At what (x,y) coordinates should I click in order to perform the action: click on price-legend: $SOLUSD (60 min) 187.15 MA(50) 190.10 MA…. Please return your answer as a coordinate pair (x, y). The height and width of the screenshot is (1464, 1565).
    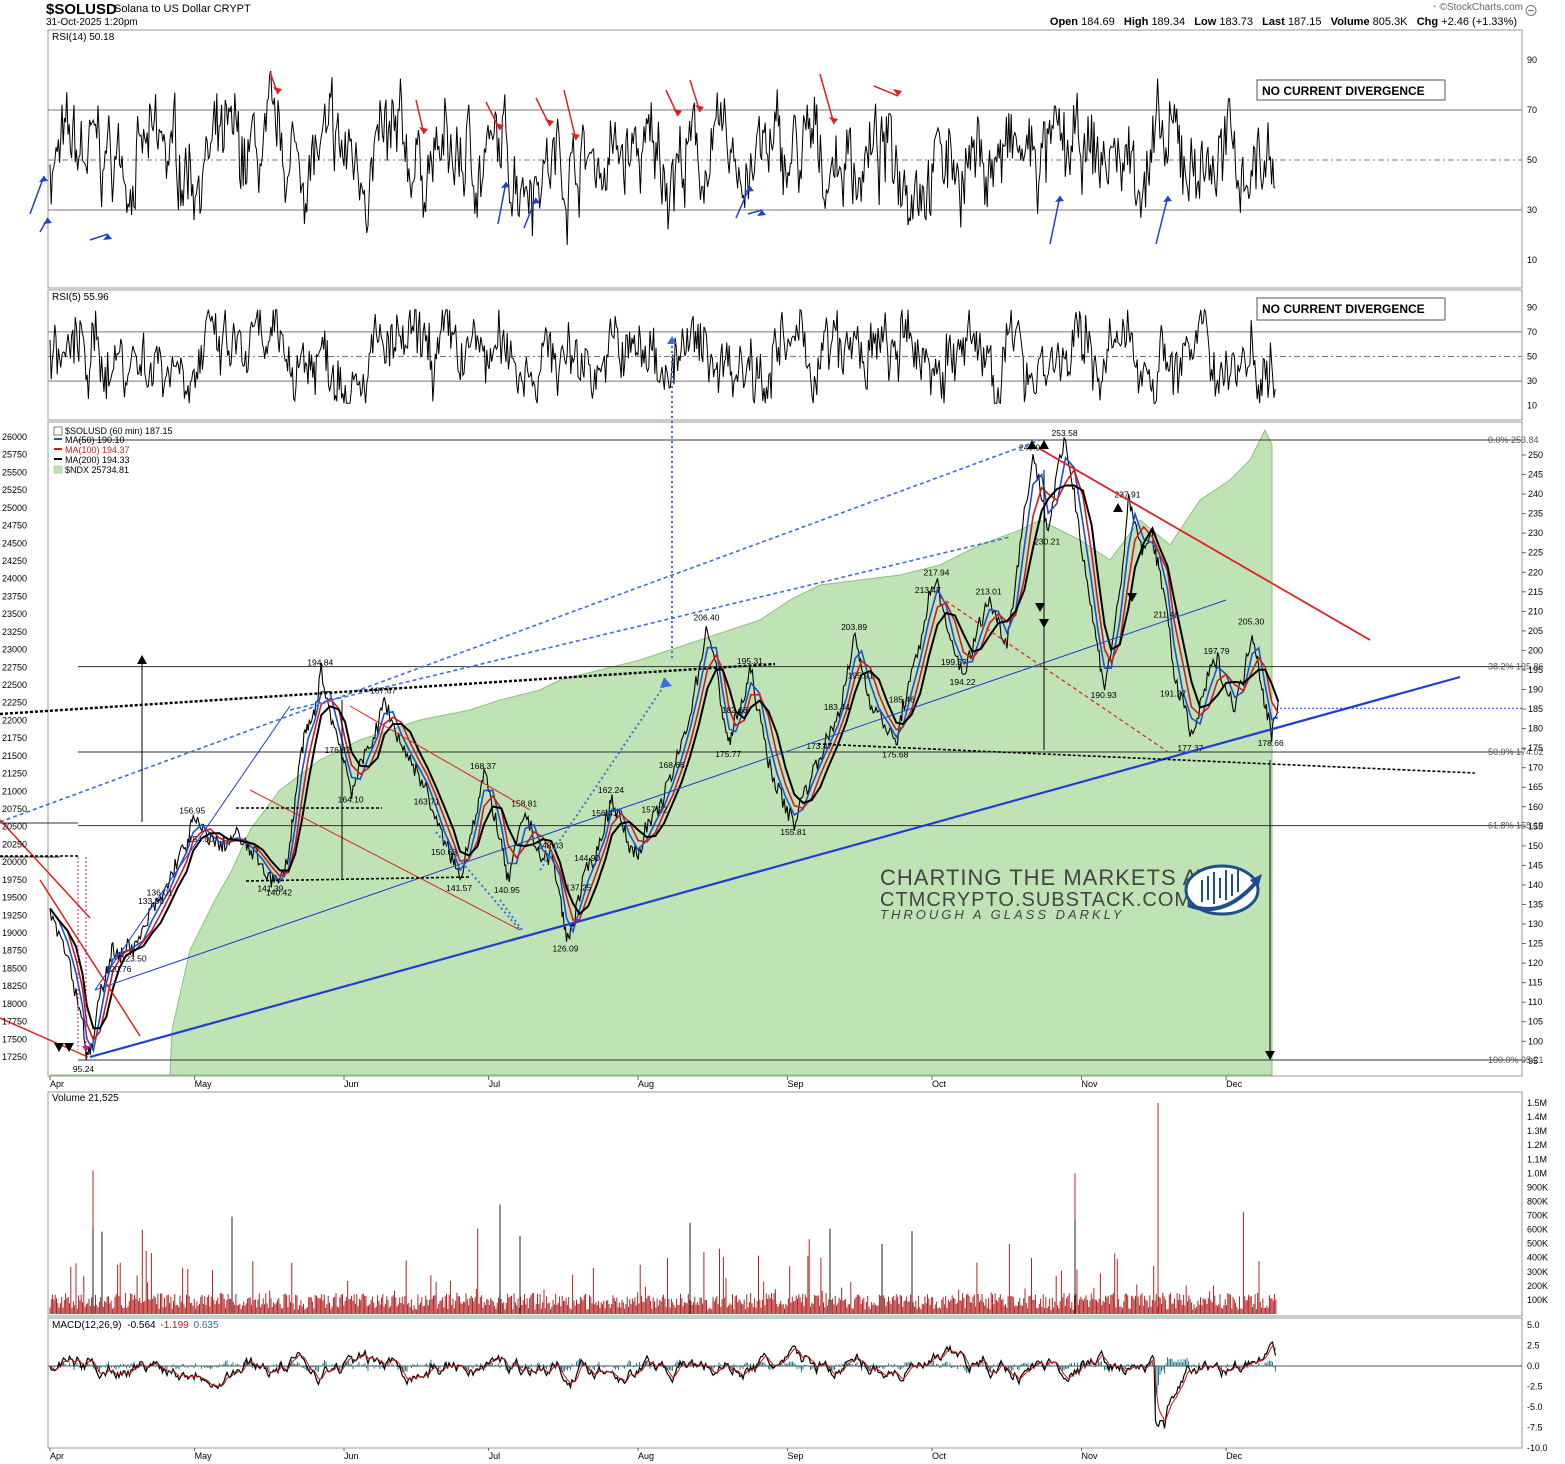
    Looking at the image, I should click on (113, 450).